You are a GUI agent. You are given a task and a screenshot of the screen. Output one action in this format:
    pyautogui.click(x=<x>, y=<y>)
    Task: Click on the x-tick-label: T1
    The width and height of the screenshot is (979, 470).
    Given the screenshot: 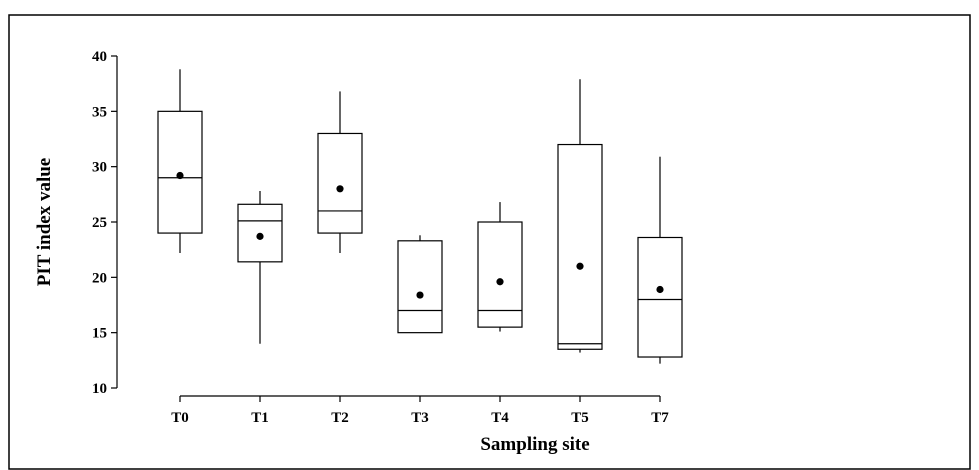 What is the action you would take?
    pyautogui.click(x=260, y=418)
    